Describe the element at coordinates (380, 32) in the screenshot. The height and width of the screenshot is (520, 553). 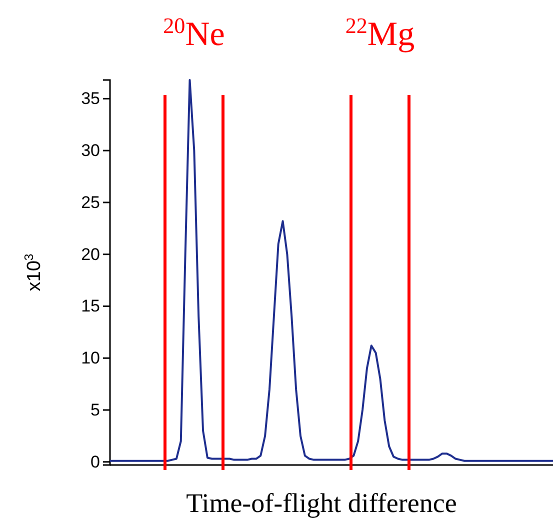
I see `text: $^{22}$Mg` at that location.